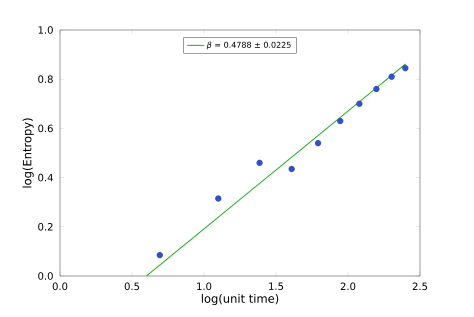  Describe the element at coordinates (240, 300) in the screenshot. I see `x-axis-title: log(unit time)` at that location.